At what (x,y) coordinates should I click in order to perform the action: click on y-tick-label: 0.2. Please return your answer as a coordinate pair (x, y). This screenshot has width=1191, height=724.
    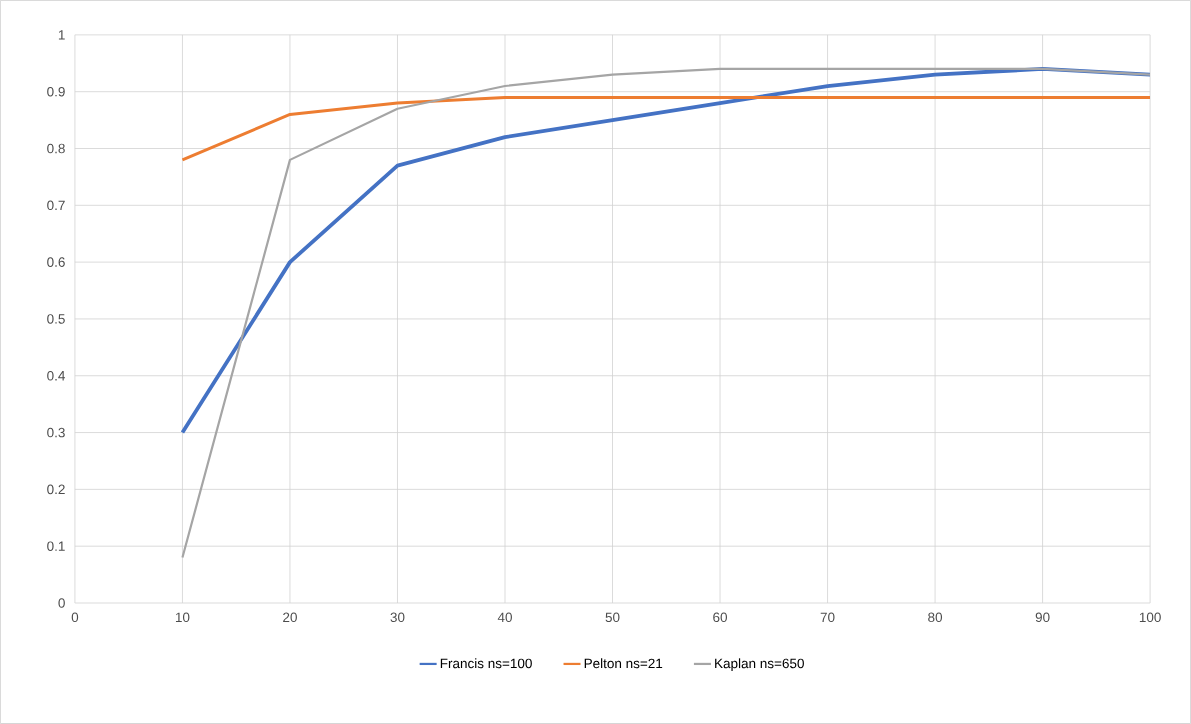
    Looking at the image, I should click on (56, 489).